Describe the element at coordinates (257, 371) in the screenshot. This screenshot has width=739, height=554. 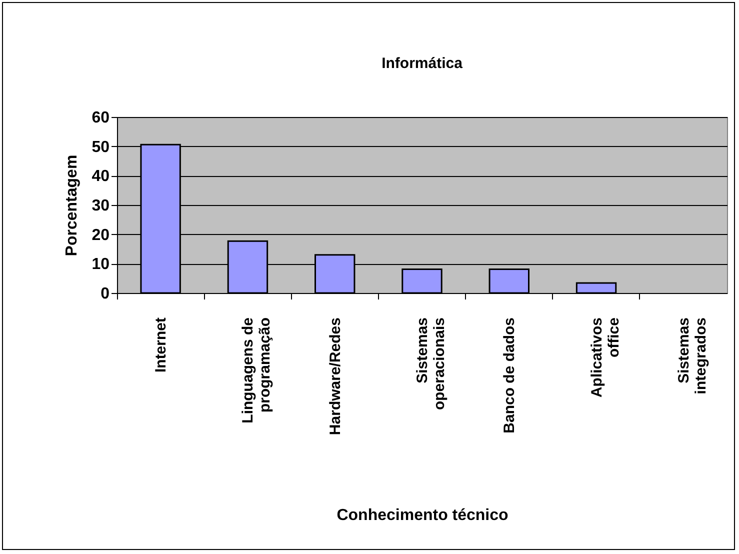
I see `x-tick-label: Linguagens de programação` at that location.